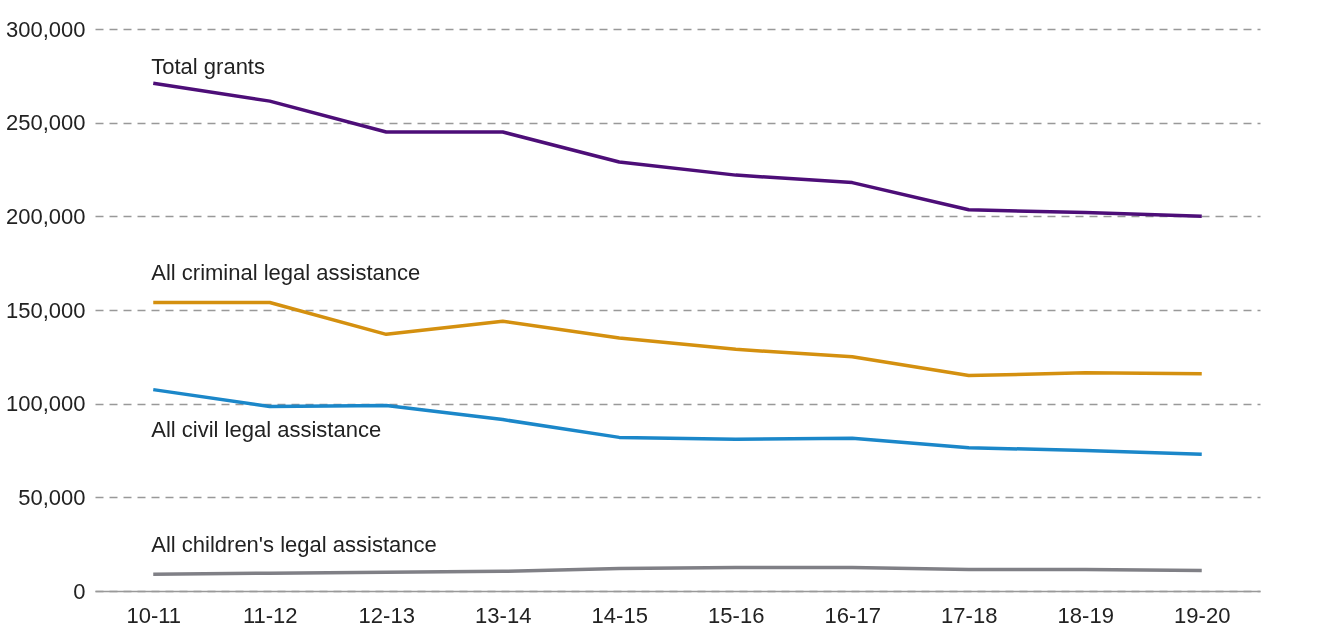 This screenshot has height=641, width=1318. What do you see at coordinates (286, 272) in the screenshot?
I see `series-label: All criminal legal assistance` at bounding box center [286, 272].